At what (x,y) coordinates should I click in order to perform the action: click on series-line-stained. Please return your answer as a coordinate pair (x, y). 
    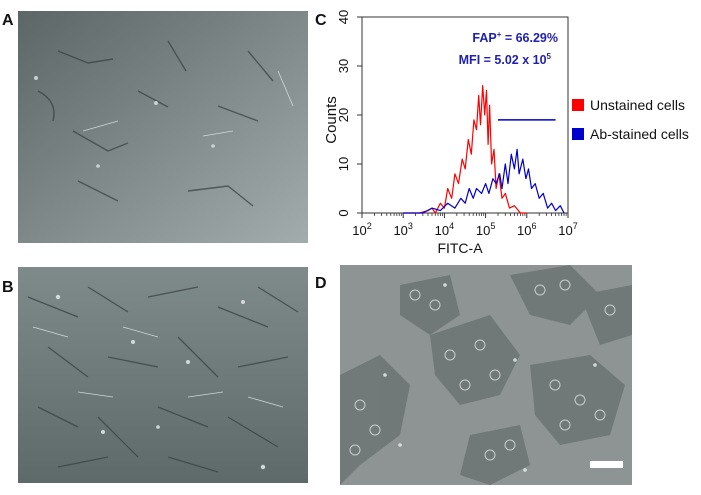
    Looking at the image, I should click on (484, 181).